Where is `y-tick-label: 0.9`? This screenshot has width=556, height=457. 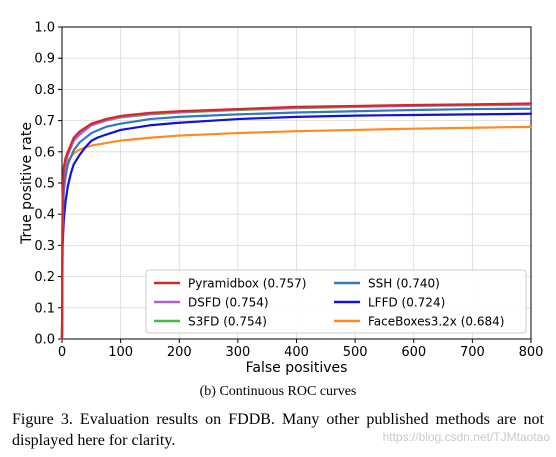 y-tick-label: 0.9 is located at coordinates (44, 59).